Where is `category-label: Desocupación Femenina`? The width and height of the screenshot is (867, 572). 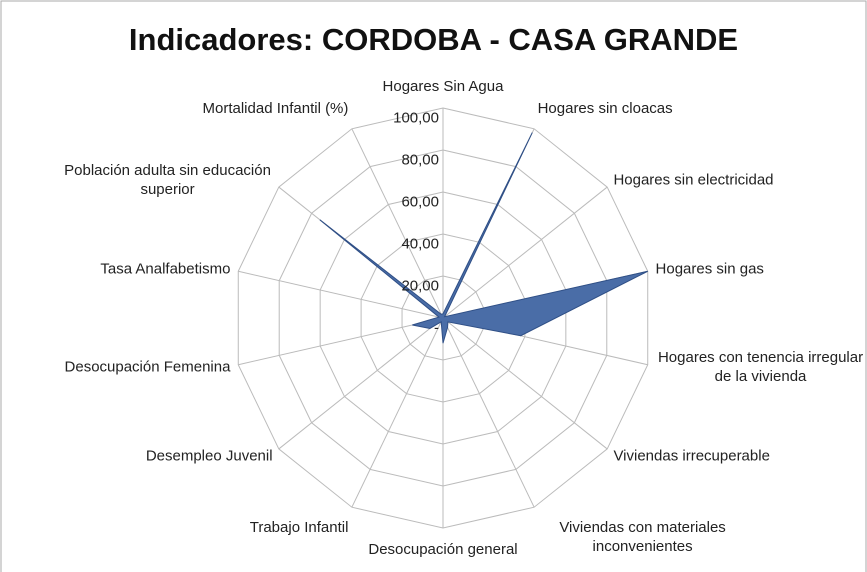 category-label: Desocupación Femenina is located at coordinates (147, 367).